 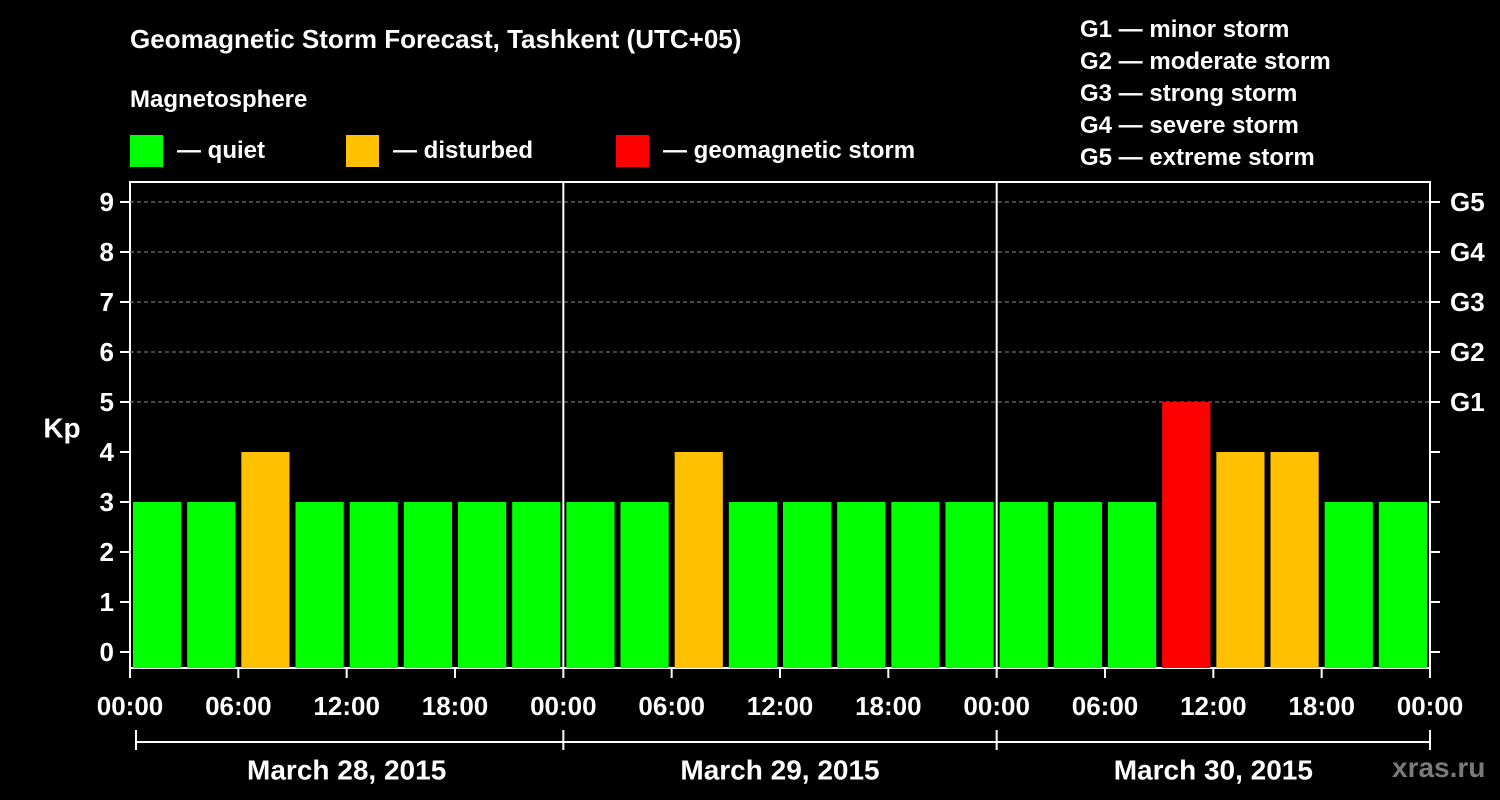 I want to click on g-level-label: G1, so click(x=1467, y=402).